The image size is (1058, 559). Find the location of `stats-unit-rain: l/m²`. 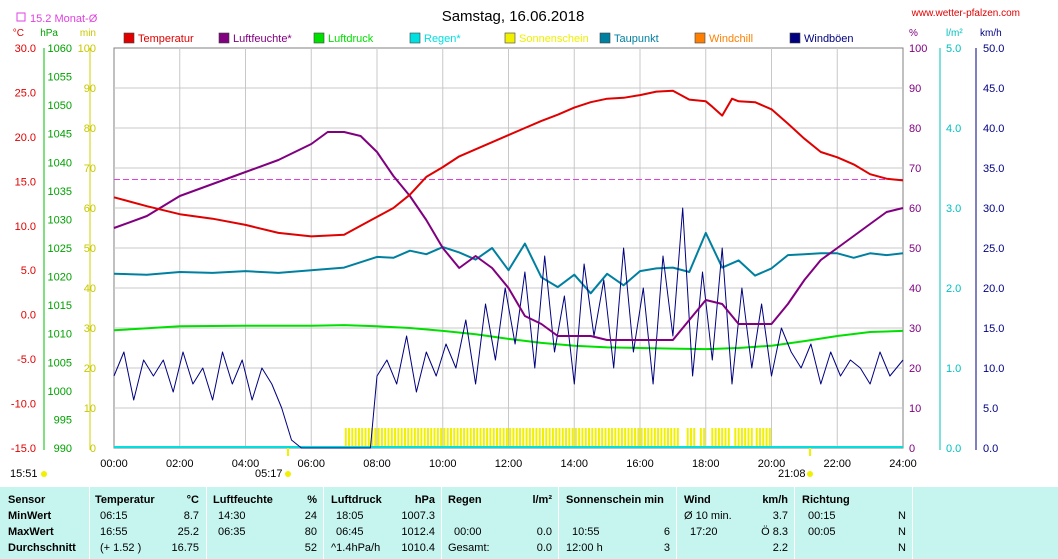

stats-unit-rain: l/m² is located at coordinates (542, 500).